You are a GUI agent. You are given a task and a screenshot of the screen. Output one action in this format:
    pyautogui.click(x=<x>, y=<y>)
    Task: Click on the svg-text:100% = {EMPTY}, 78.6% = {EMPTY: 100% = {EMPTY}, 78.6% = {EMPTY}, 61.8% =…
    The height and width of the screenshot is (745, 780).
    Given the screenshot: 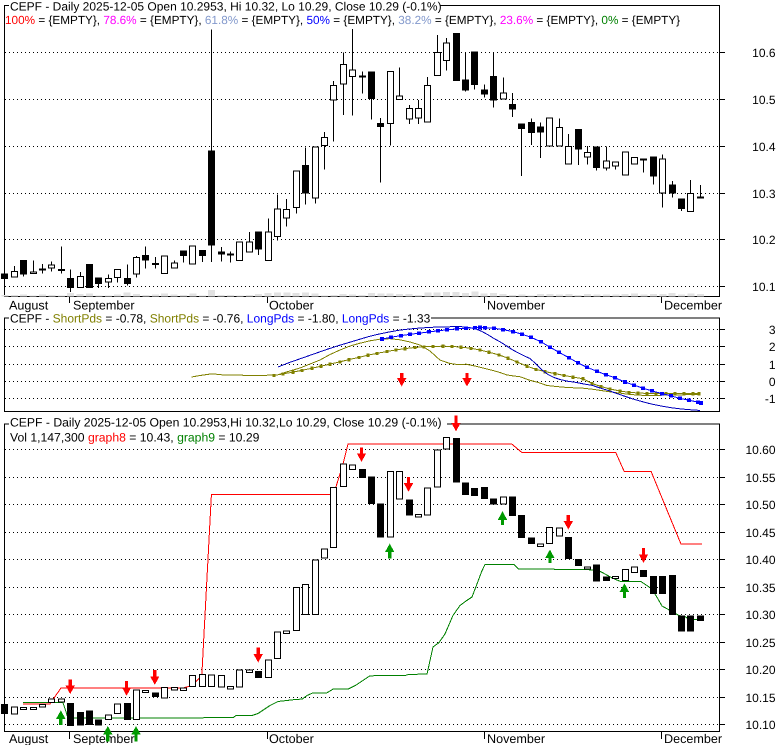 What is the action you would take?
    pyautogui.click(x=342, y=20)
    